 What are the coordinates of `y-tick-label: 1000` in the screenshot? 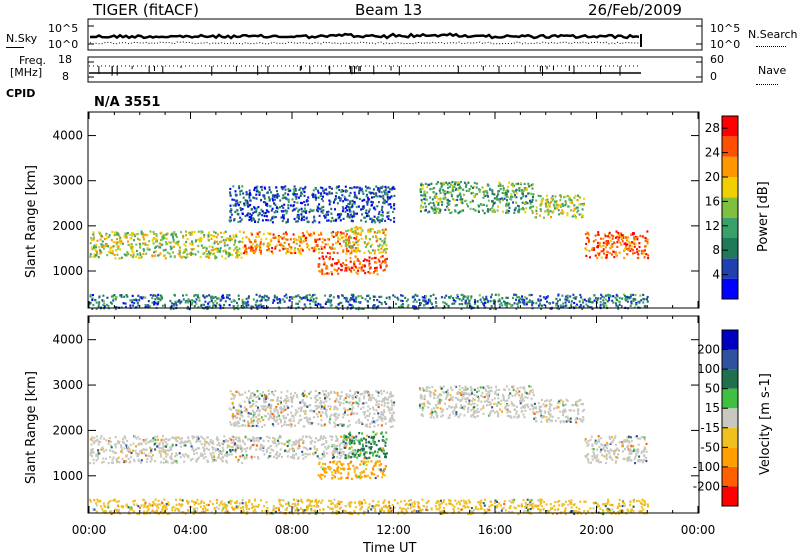 It's located at (67, 271).